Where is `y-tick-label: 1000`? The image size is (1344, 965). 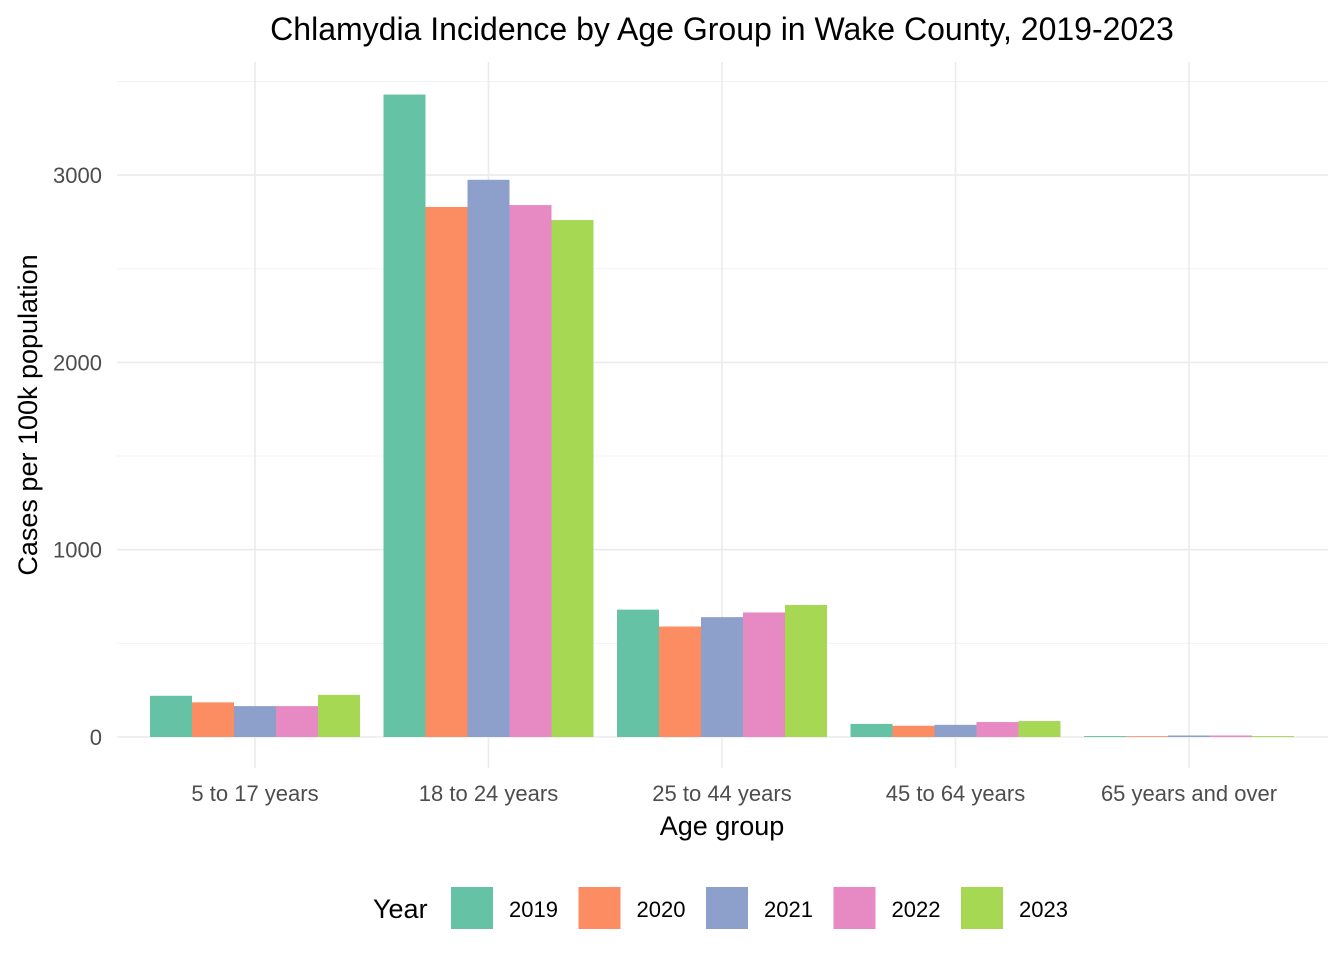
y-tick-label: 1000 is located at coordinates (77, 550).